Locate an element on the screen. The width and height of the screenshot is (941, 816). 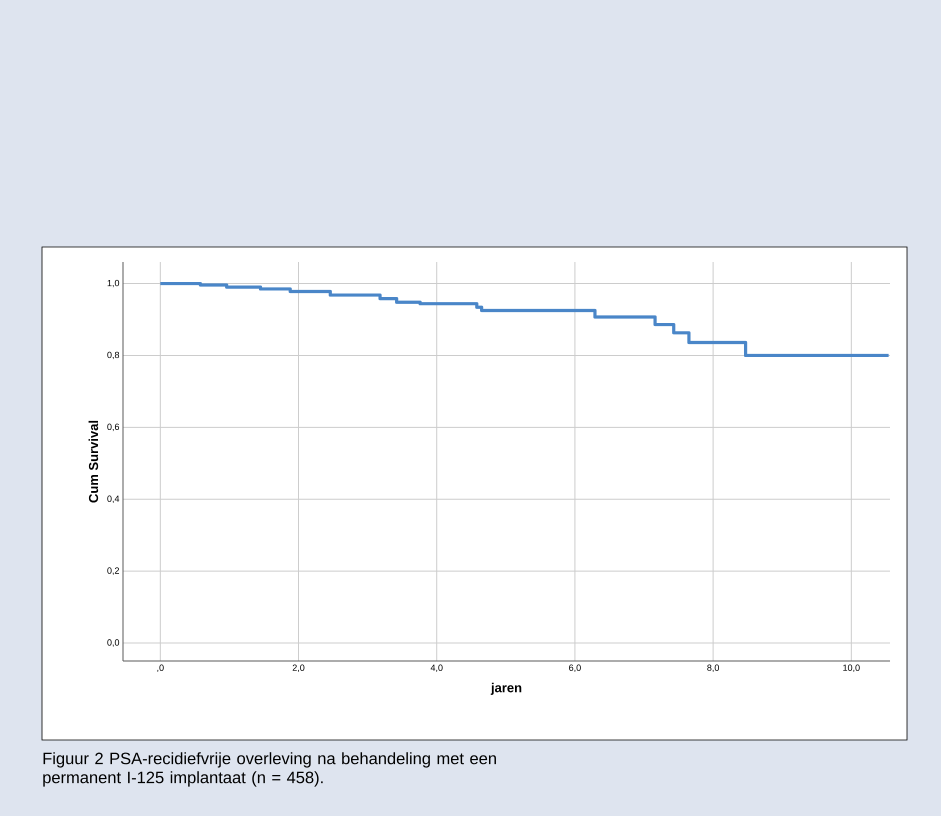
x-tick-label: 8,0 is located at coordinates (713, 668).